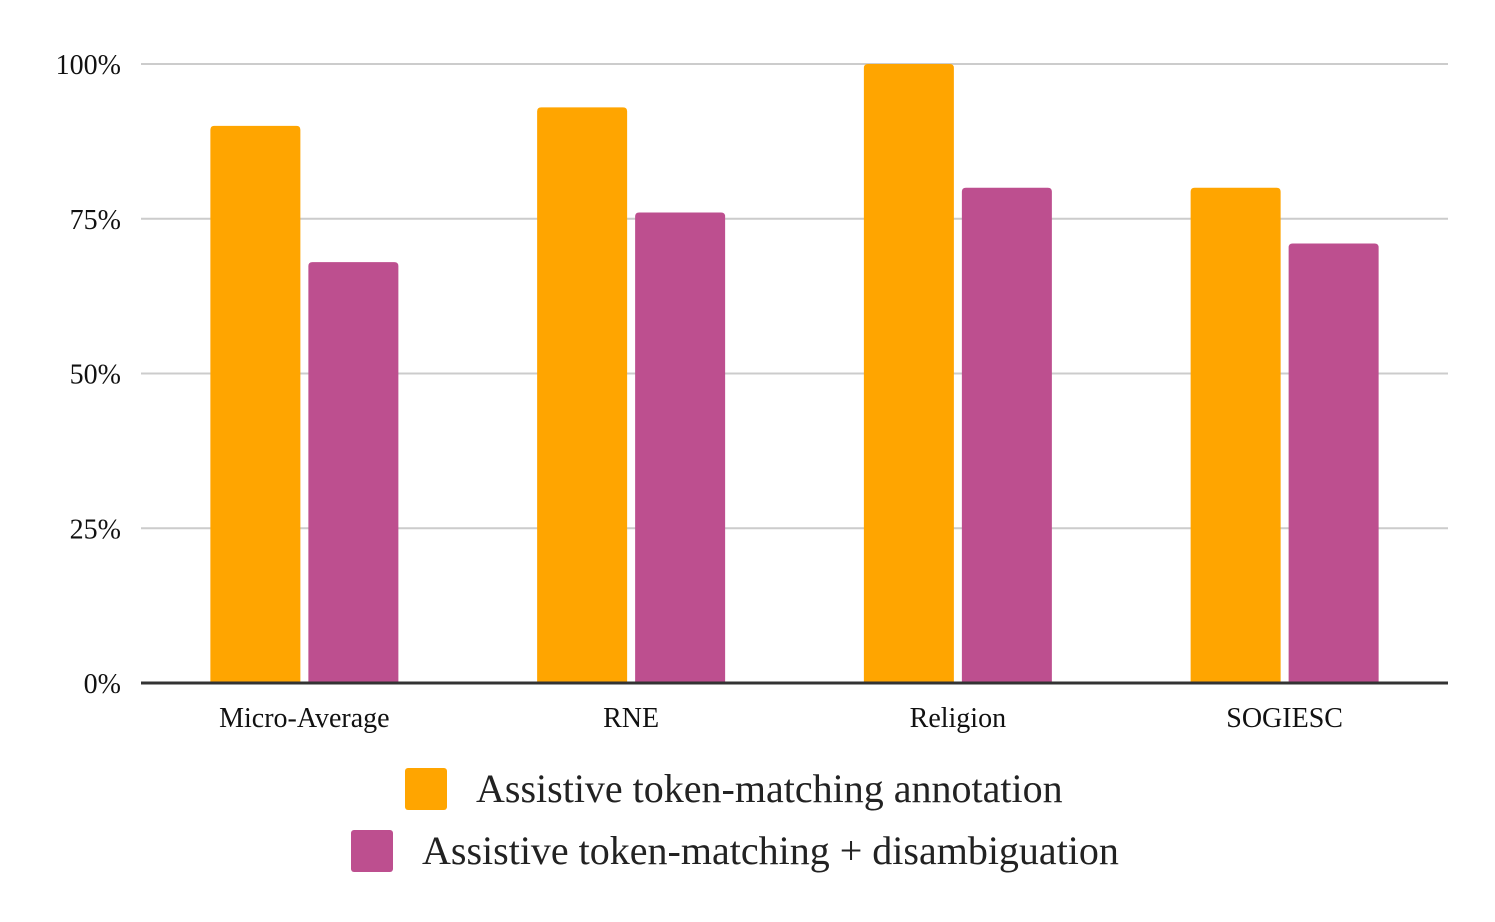 Image resolution: width=1495 pixels, height=922 pixels. I want to click on y-tick-label: 100%, so click(88, 65).